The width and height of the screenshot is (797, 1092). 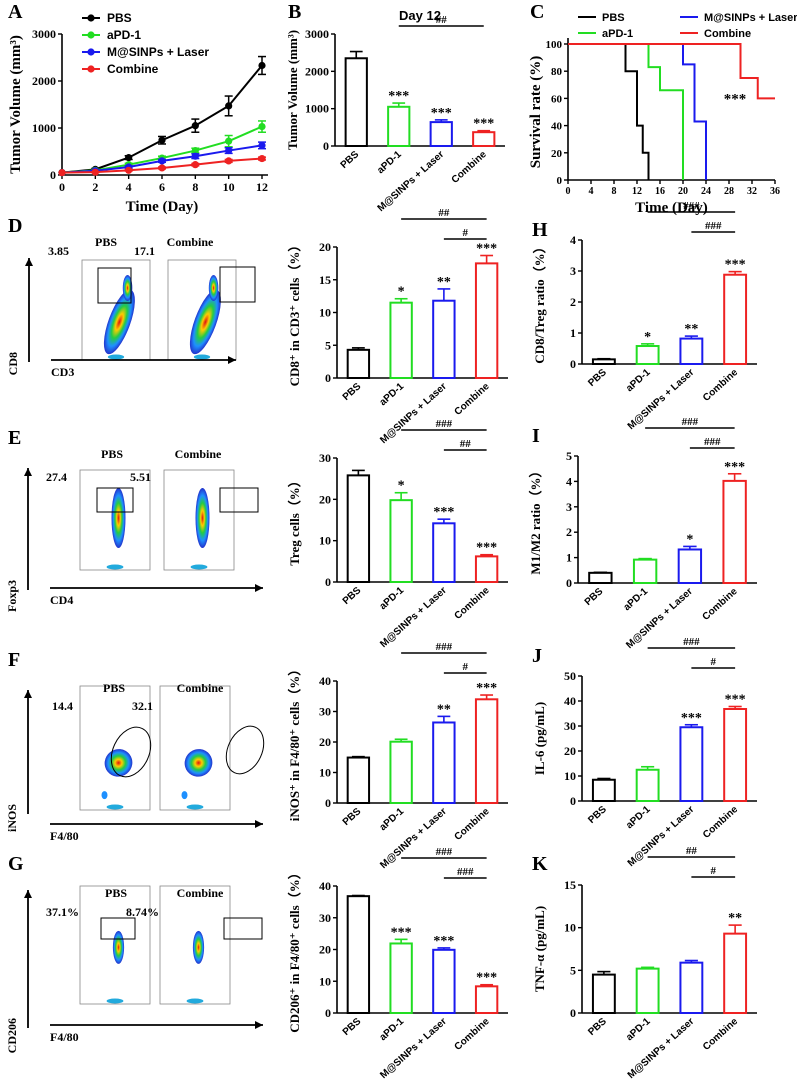 I want to click on panel-label: A, so click(x=15, y=12).